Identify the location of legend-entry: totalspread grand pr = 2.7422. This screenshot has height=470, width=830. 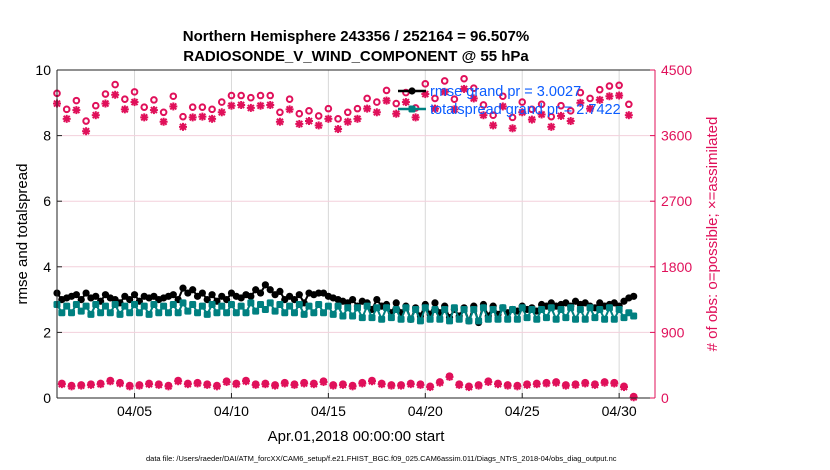
(525, 110).